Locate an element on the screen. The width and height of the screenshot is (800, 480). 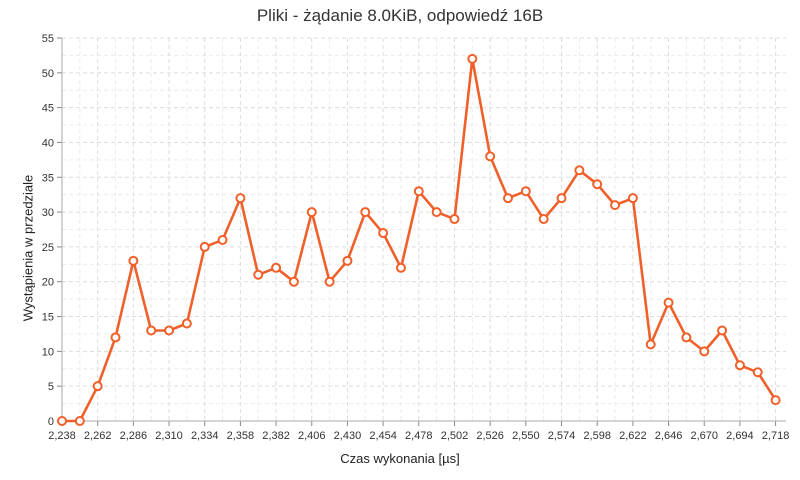
y-tick-label: 40 is located at coordinates (48, 143).